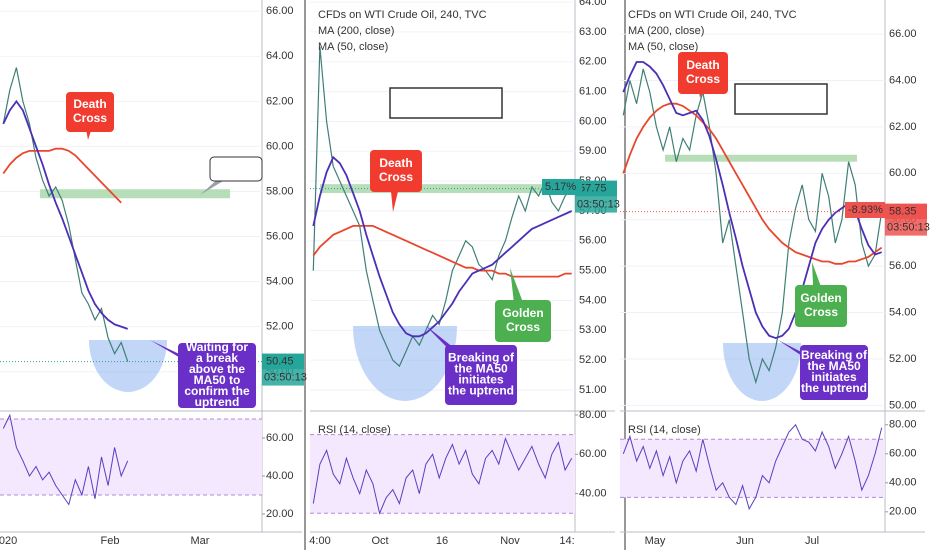 Image resolution: width=932 pixels, height=550 pixels. I want to click on x-tick-label: Jun, so click(745, 541).